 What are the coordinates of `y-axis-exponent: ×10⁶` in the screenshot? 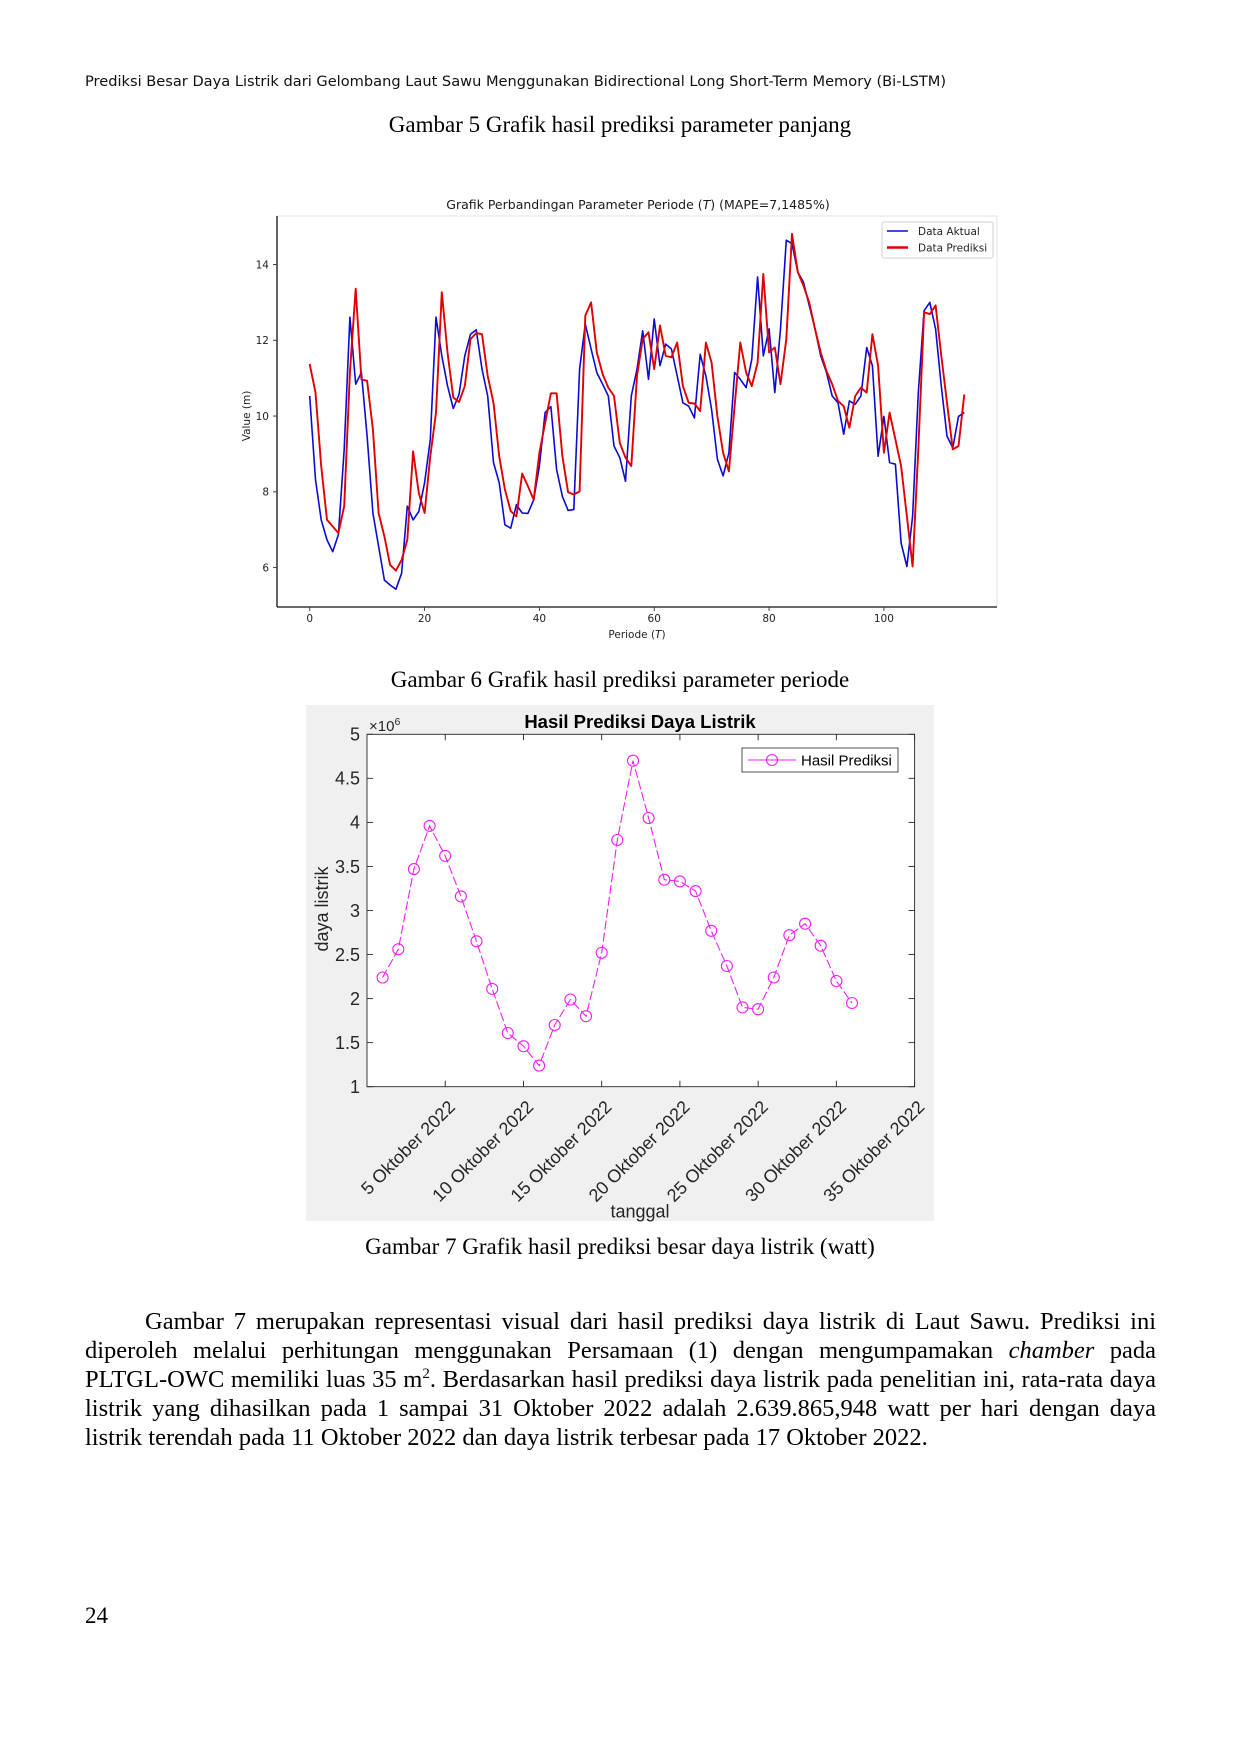 It's located at (384, 725).